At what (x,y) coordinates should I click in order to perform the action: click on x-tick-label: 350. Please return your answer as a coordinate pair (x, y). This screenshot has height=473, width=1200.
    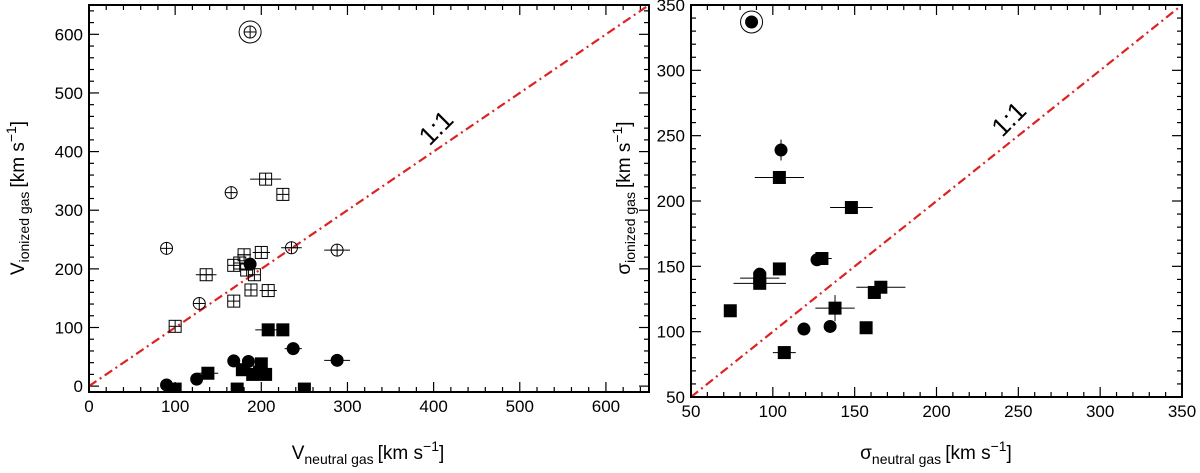
    Looking at the image, I should click on (1182, 411).